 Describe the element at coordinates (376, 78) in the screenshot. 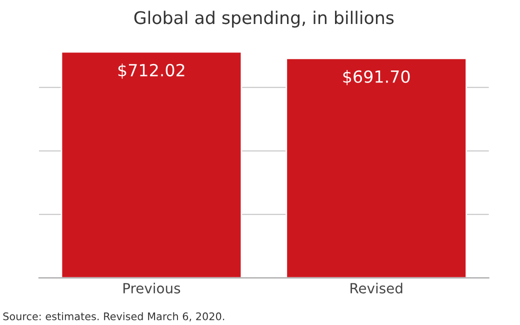

I see `data-label: $691.70` at that location.